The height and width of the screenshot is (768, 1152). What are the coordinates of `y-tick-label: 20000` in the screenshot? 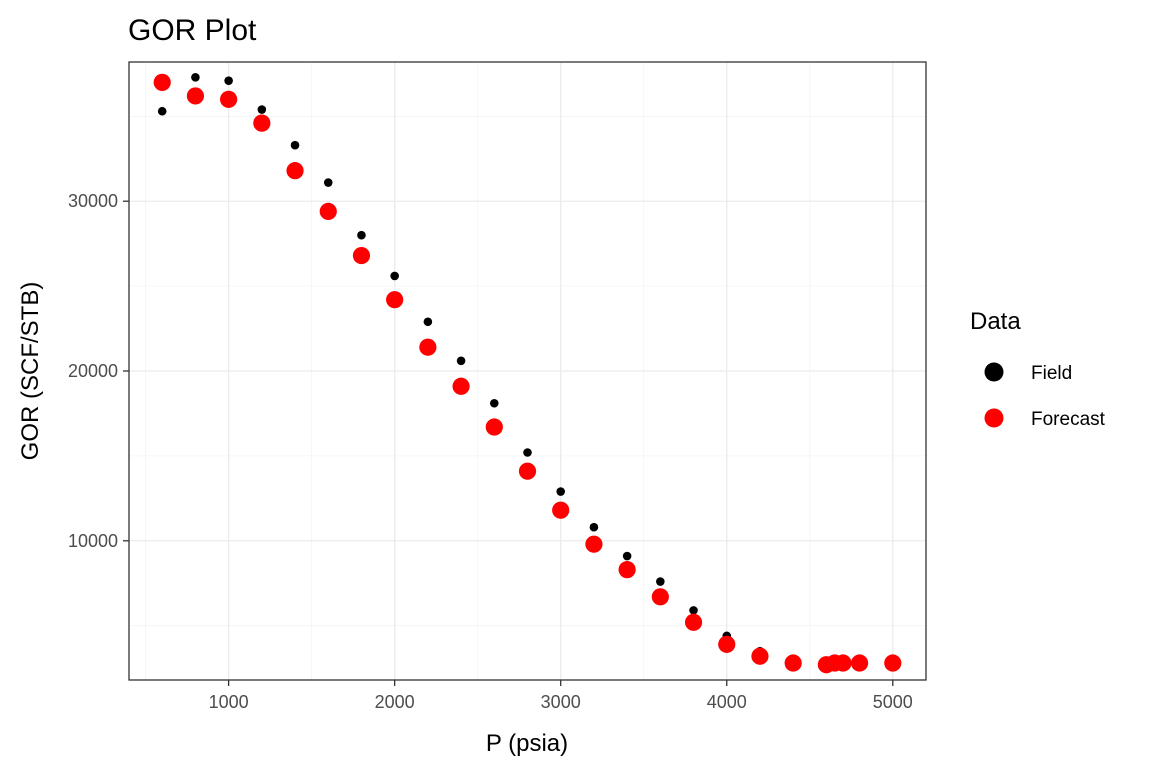 It's located at (93, 371).